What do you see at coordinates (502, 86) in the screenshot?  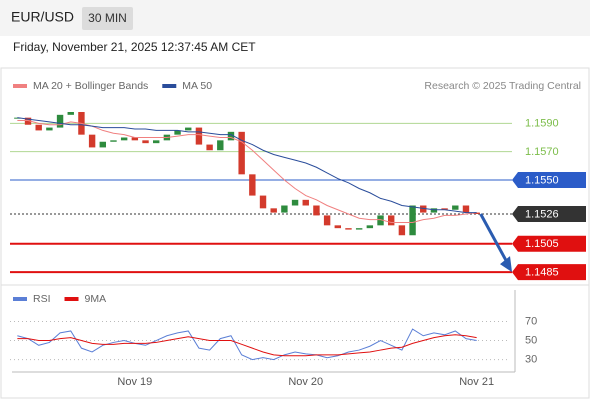 I see `source: Research © 2025 Trading Central` at bounding box center [502, 86].